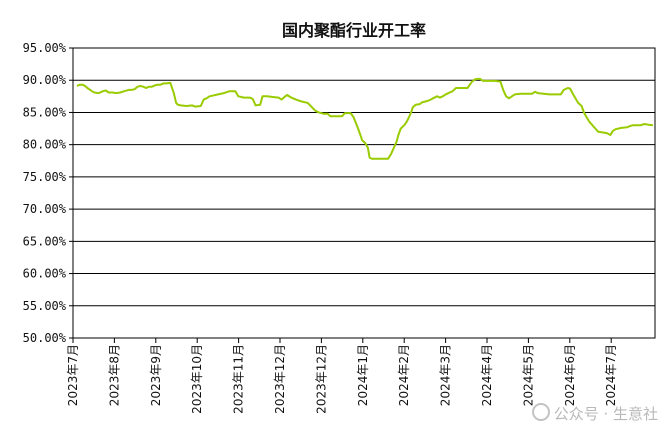 Image resolution: width=670 pixels, height=438 pixels. Describe the element at coordinates (487, 375) in the screenshot. I see `x-tick-label: 2024年4月` at that location.